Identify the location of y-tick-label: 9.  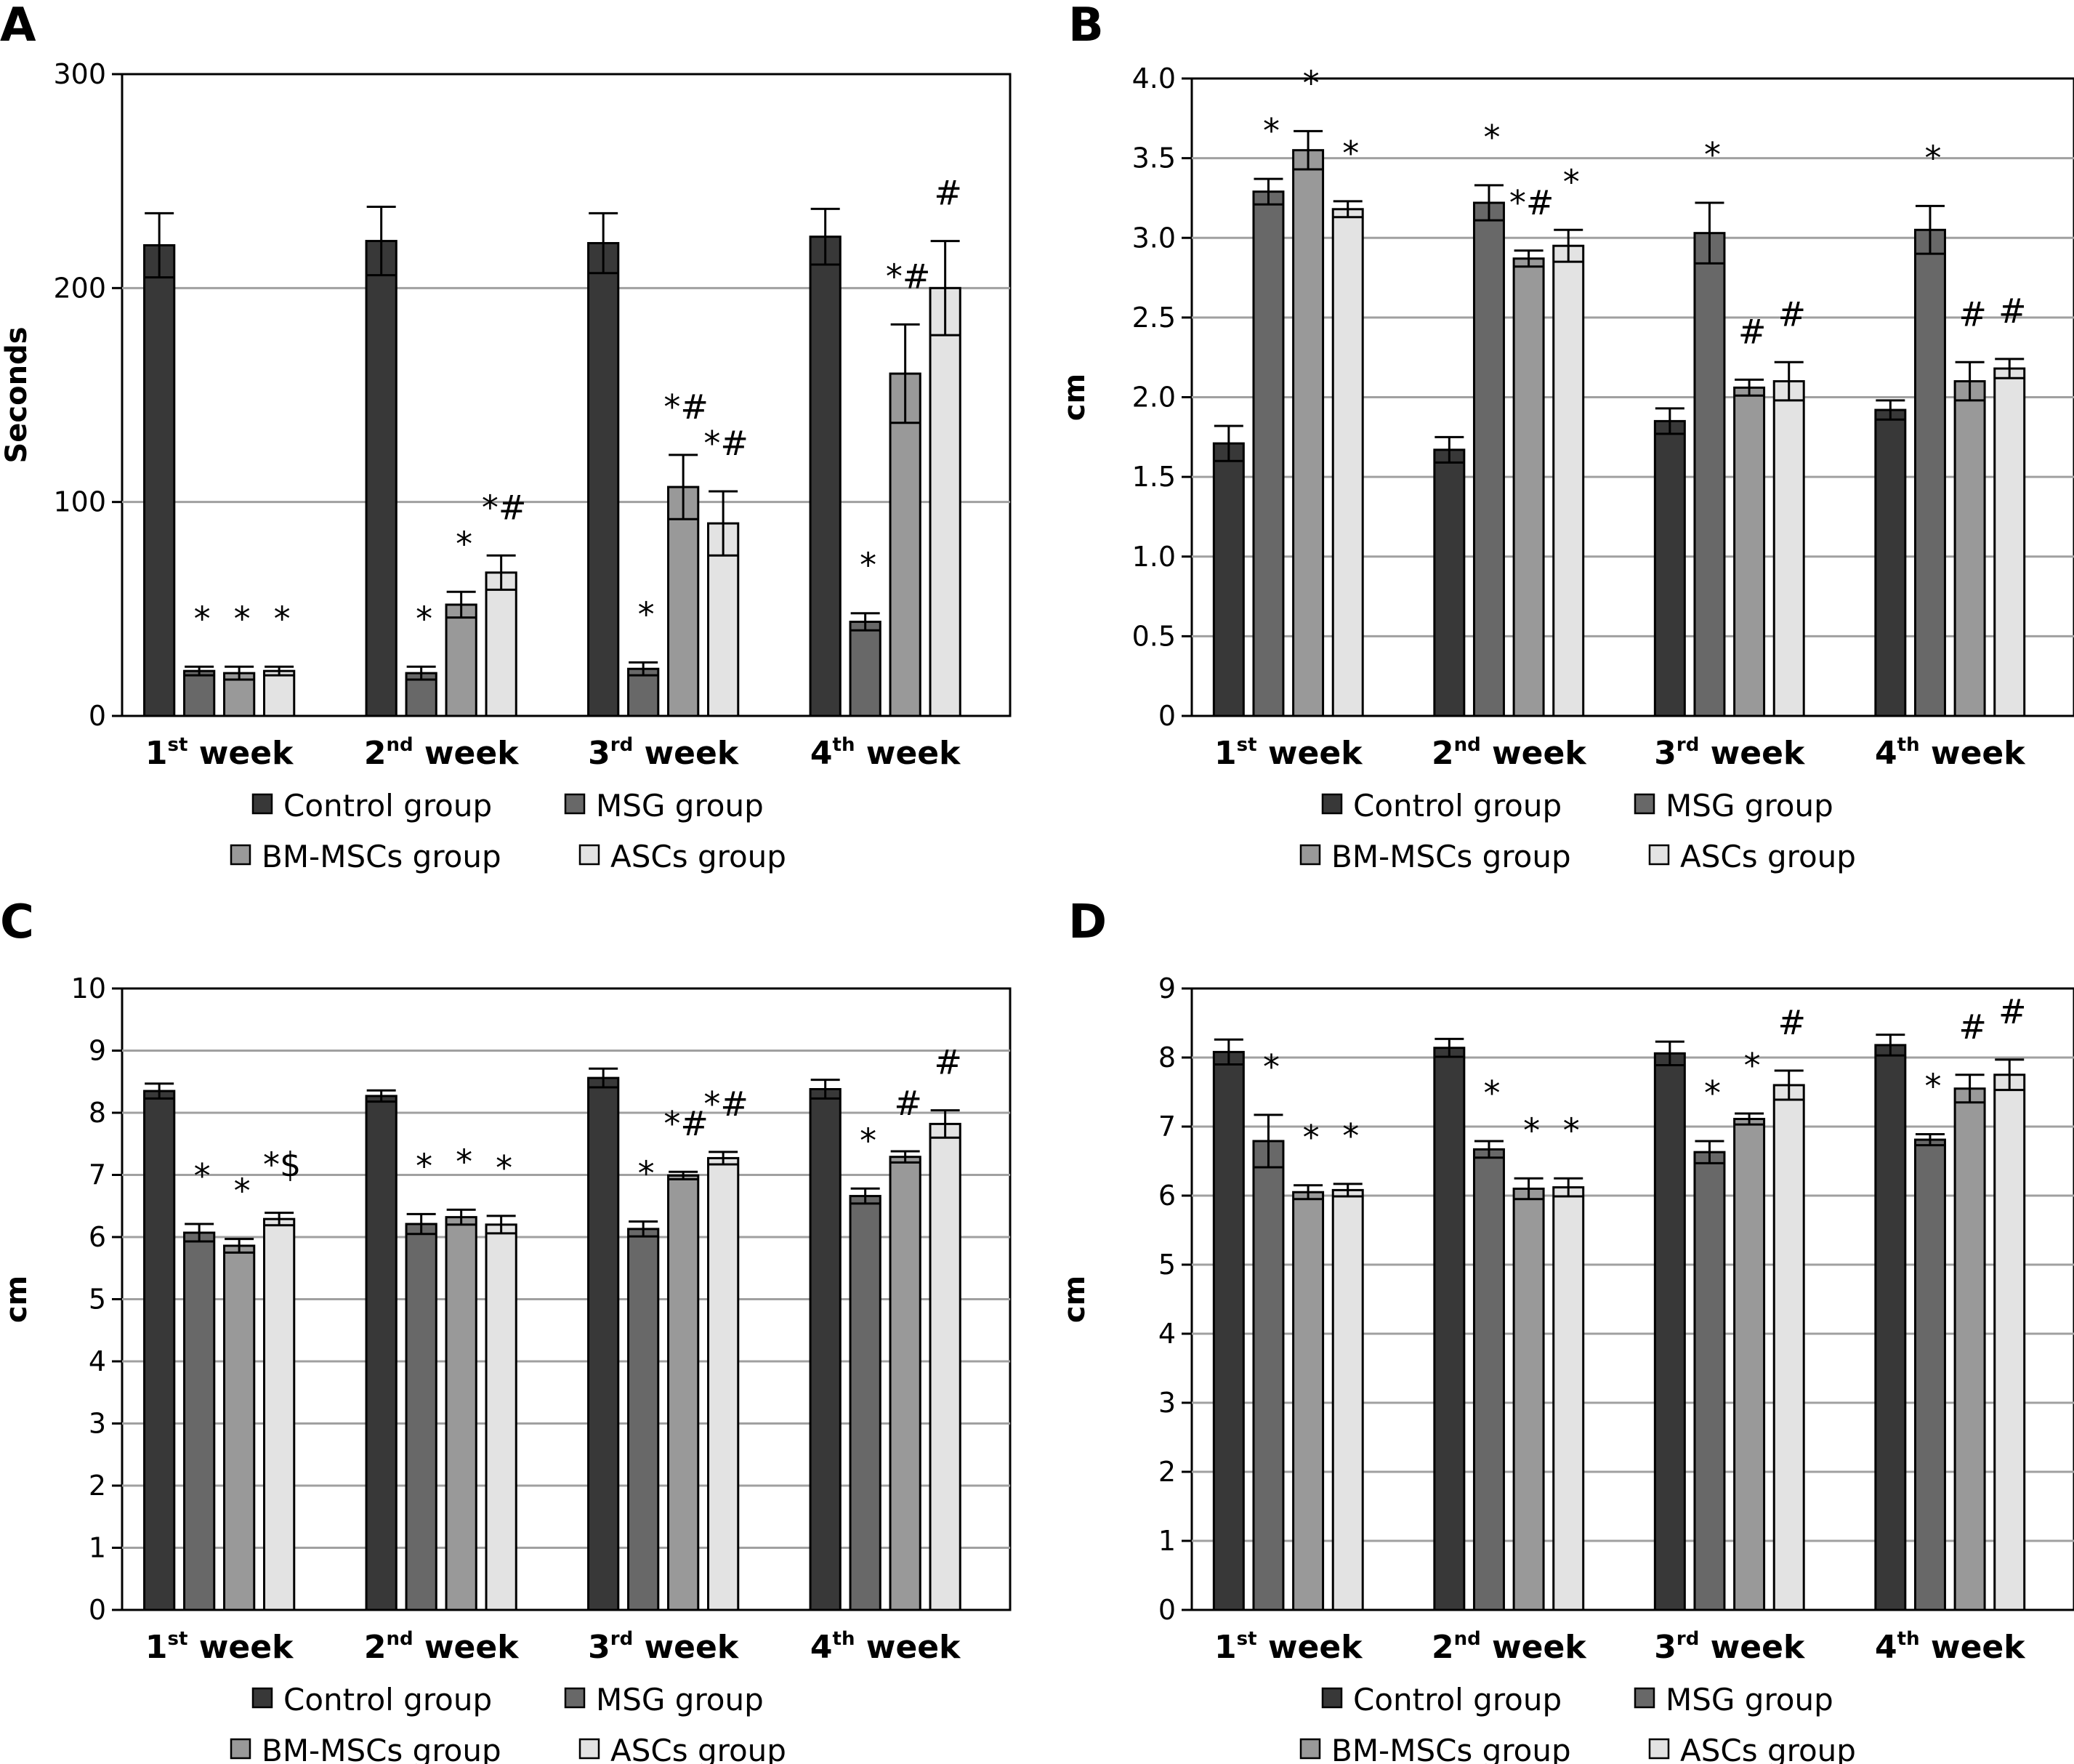
(1167, 988).